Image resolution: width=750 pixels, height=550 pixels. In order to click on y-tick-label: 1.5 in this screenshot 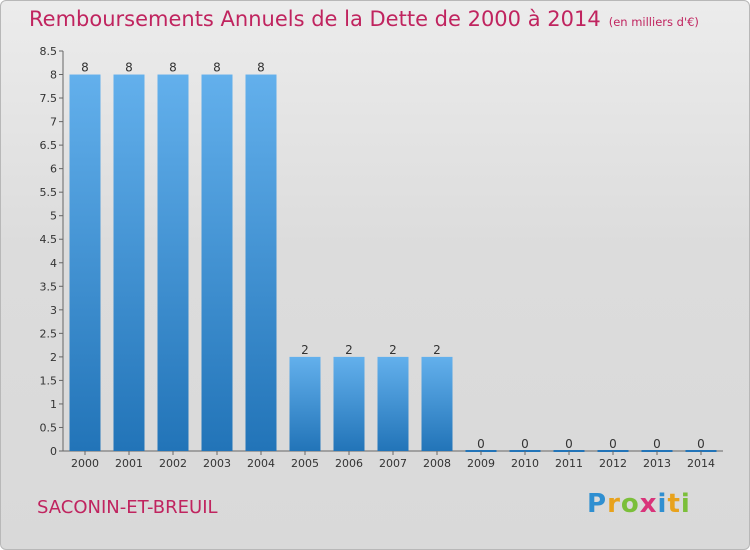, I will do `click(49, 380)`.